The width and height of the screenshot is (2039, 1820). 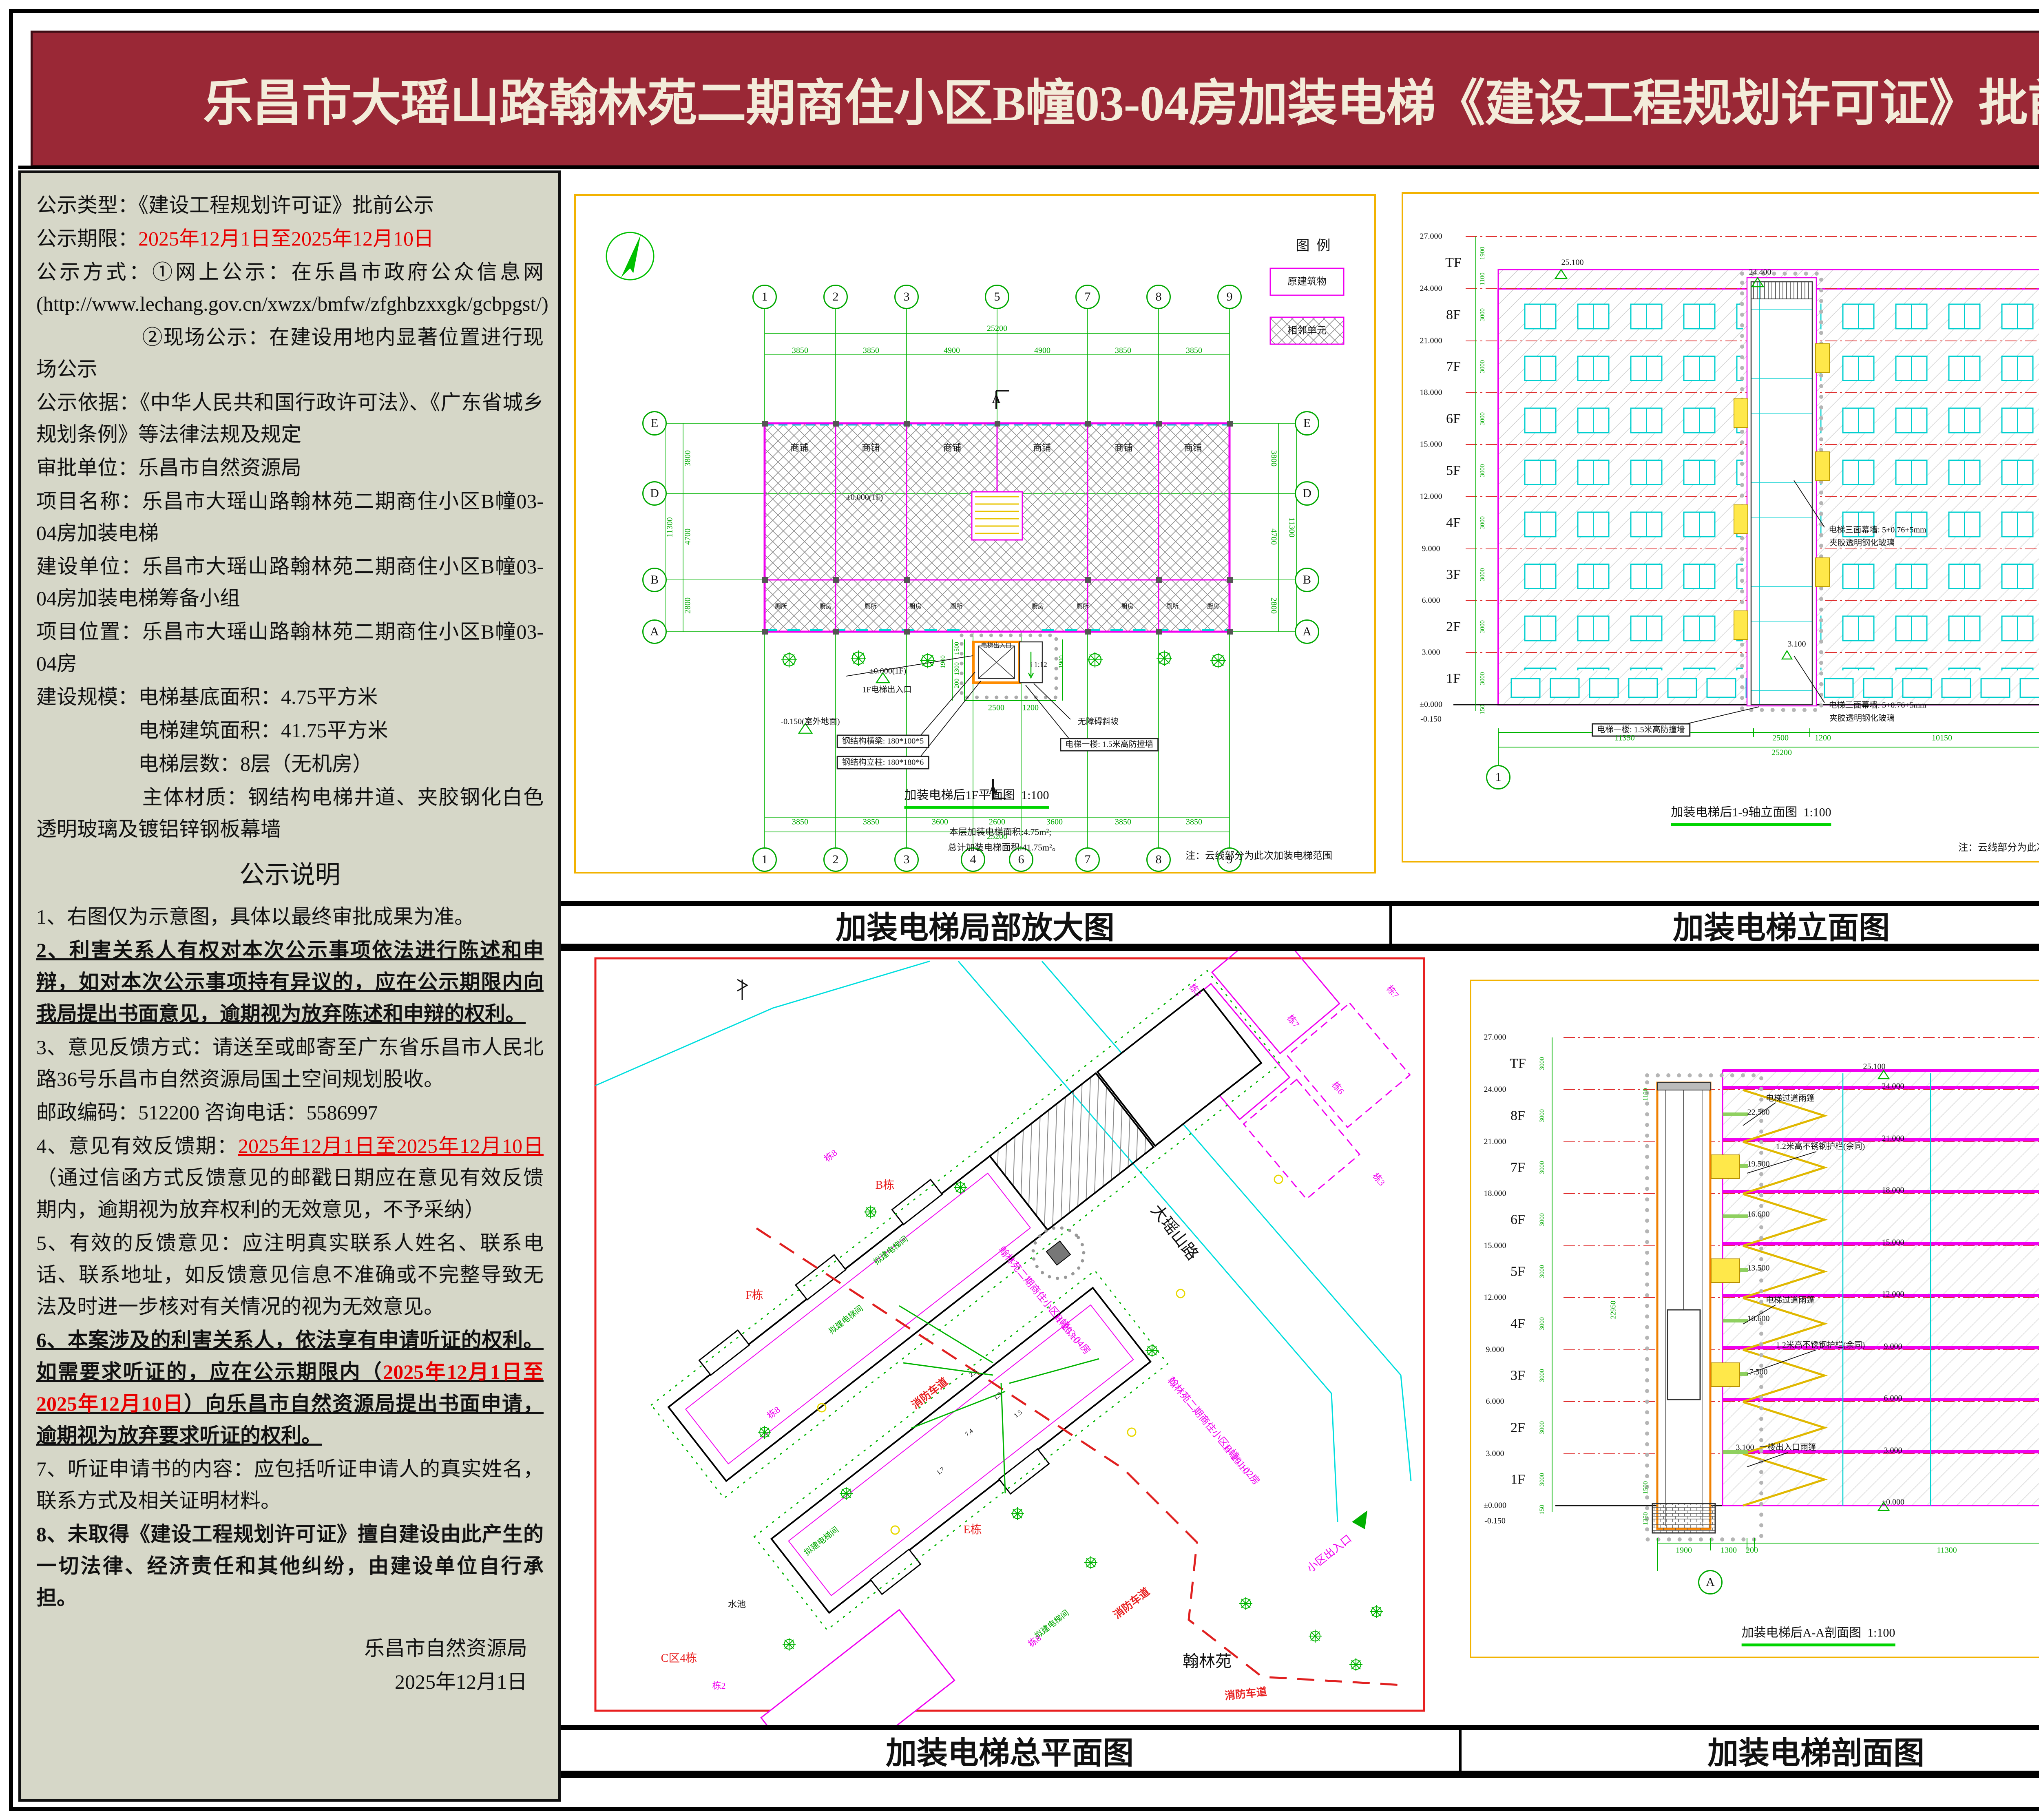 I want to click on drawing-label: B, so click(x=1307, y=580).